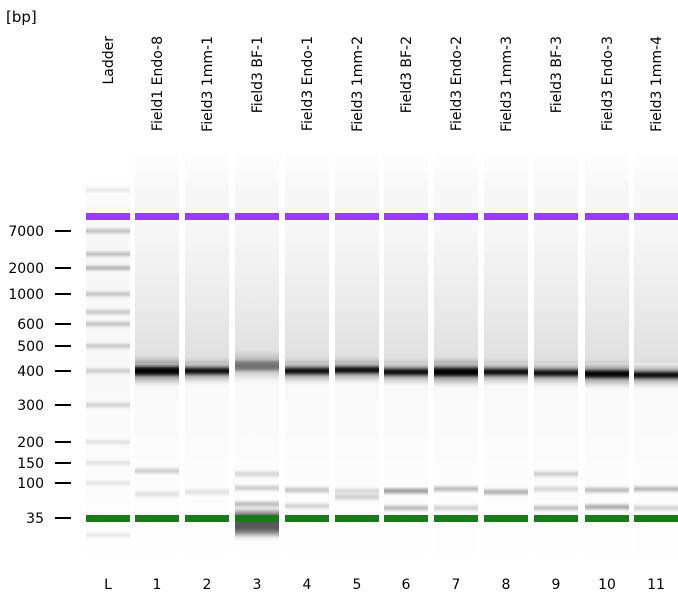 The height and width of the screenshot is (596, 678). I want to click on lane-number: 2, so click(207, 585).